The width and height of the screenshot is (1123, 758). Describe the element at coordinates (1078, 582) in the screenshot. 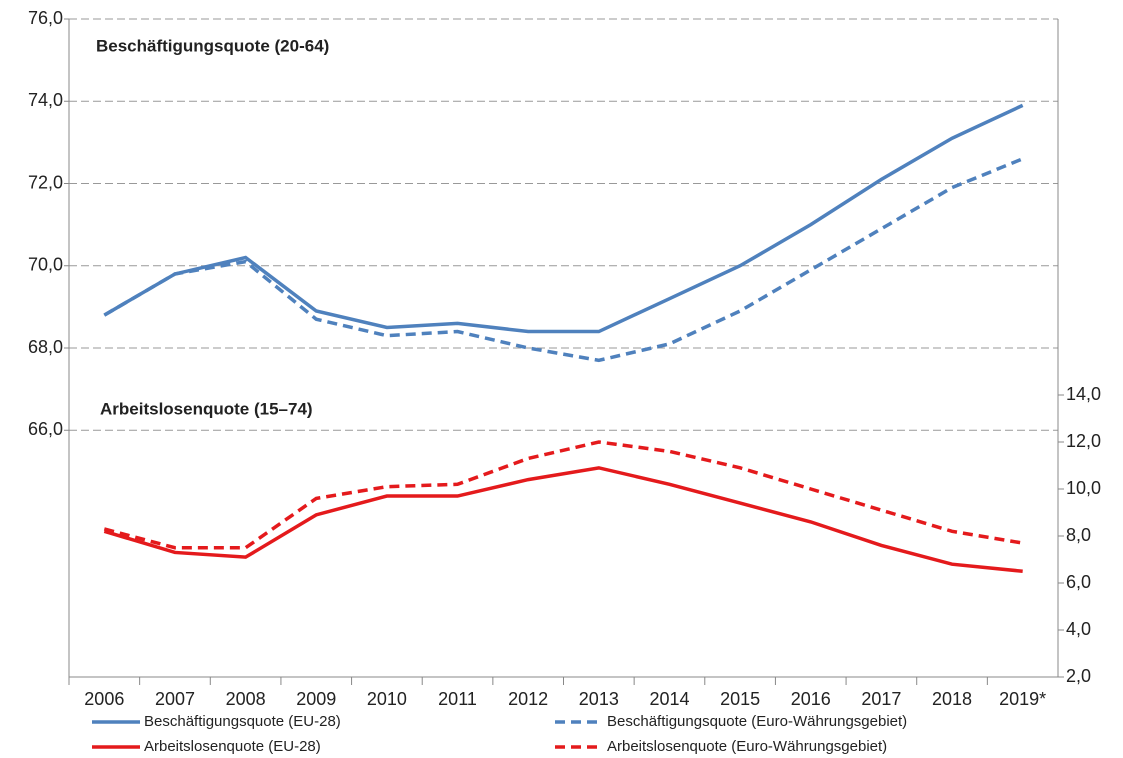

I see `y2-tick-label: 6,0` at that location.